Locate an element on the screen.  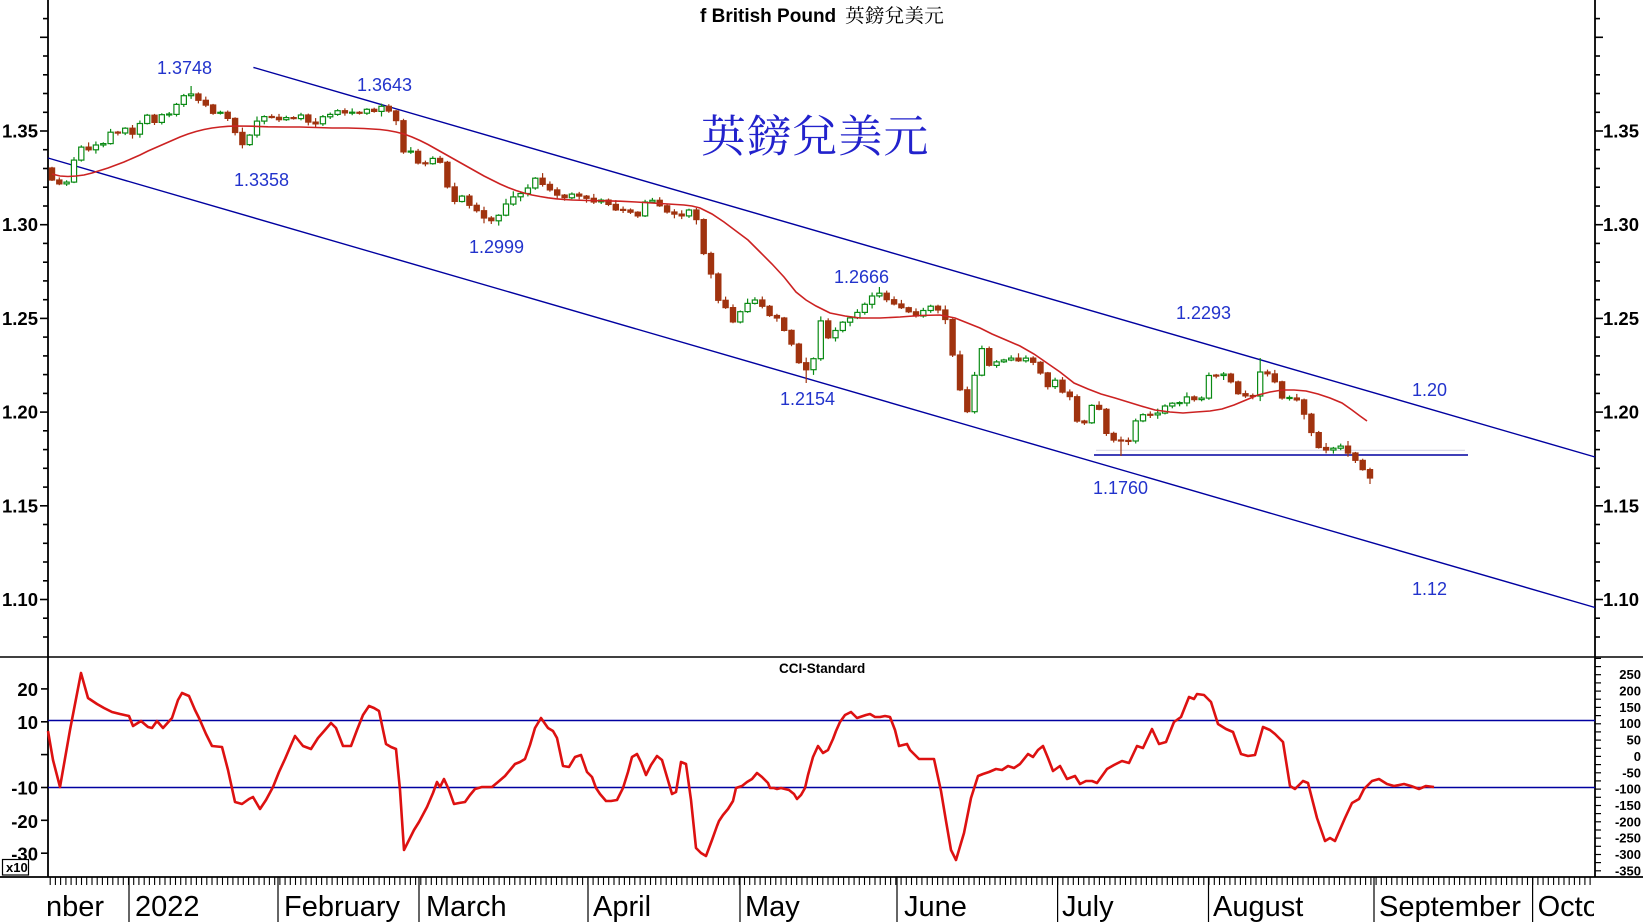
svg-text: 10 is located at coordinates (27, 722).